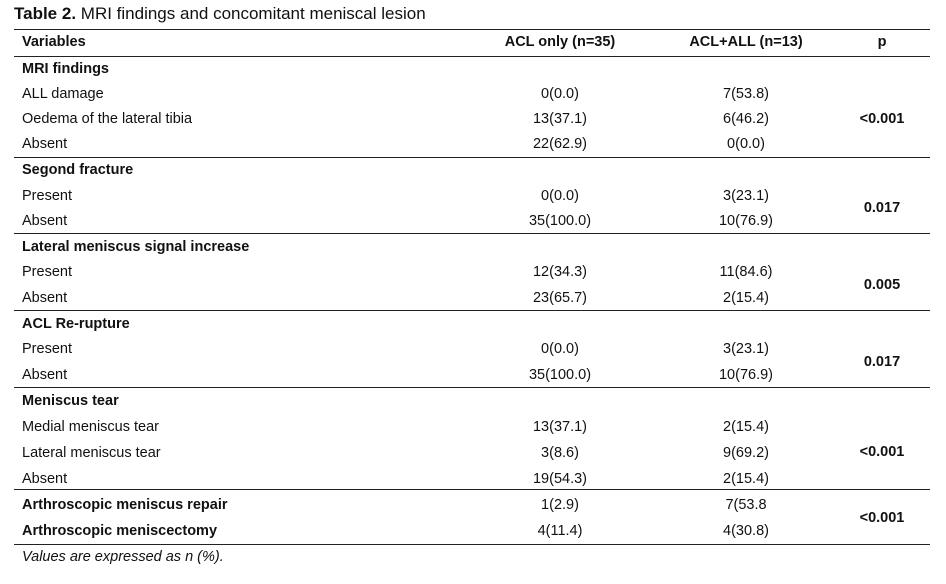  Describe the element at coordinates (107, 119) in the screenshot. I see `row-label: Oedema of the lateral tibia` at that location.